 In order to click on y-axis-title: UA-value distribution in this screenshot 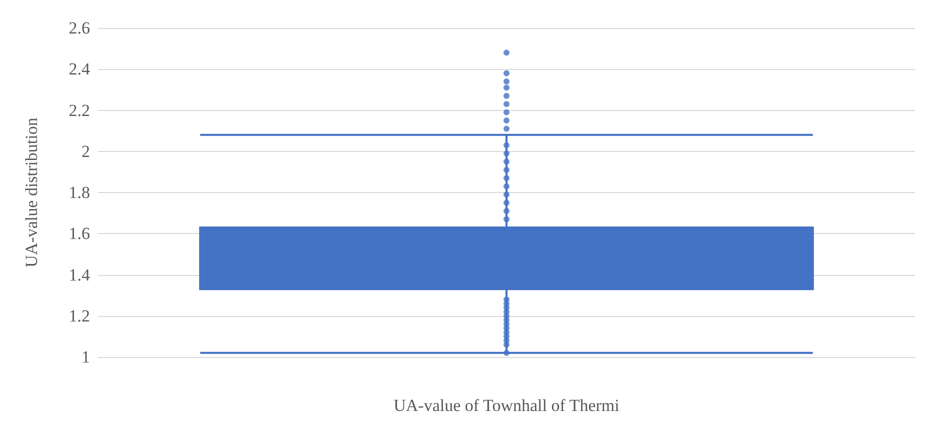, I will do `click(31, 192)`.